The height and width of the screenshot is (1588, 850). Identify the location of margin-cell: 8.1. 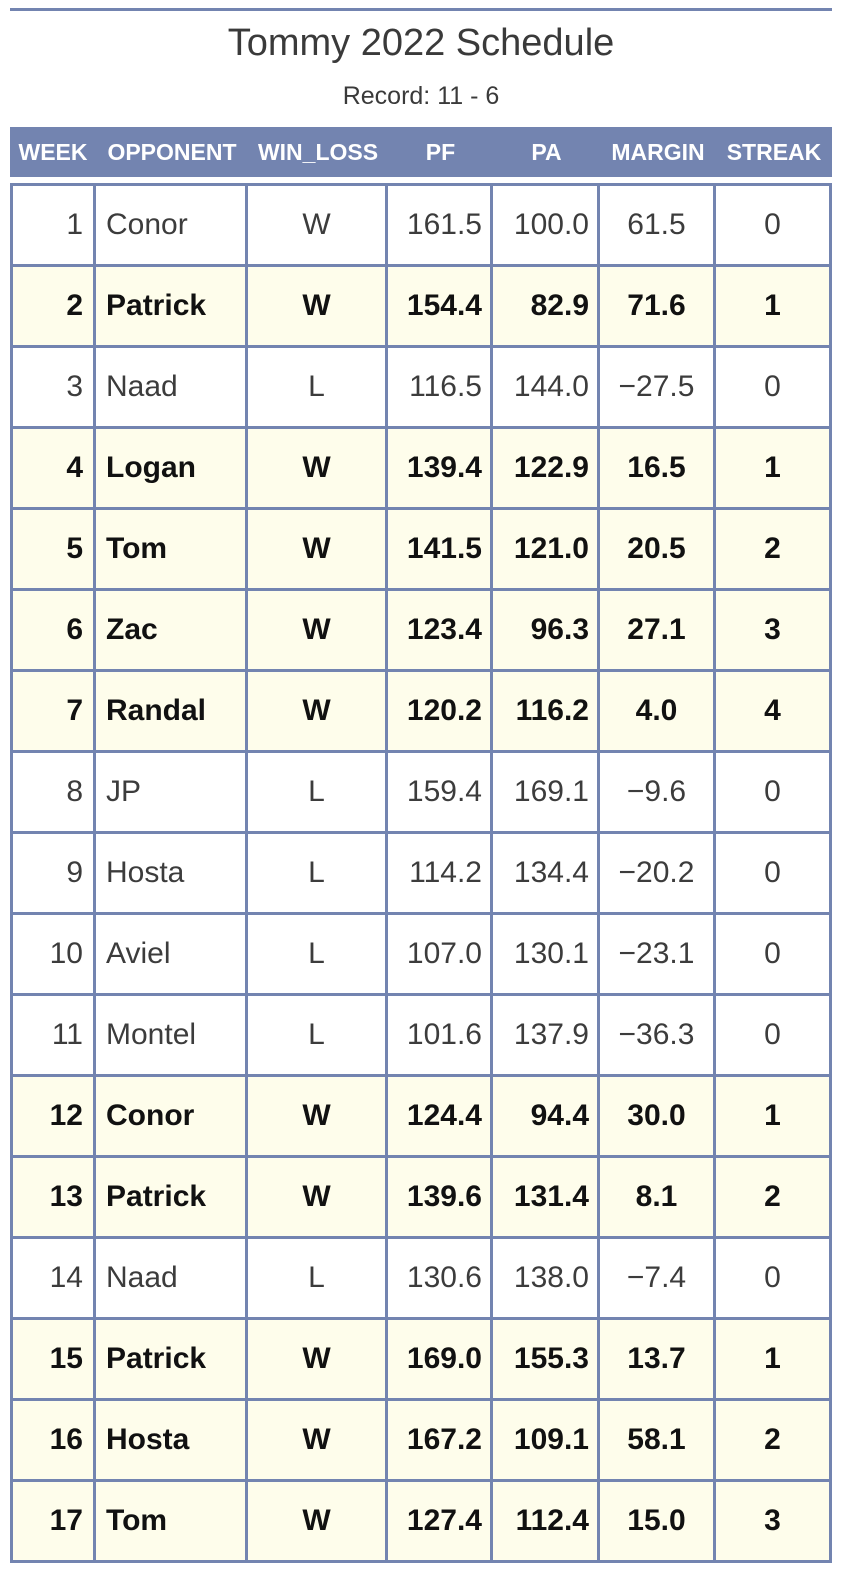
(658, 1198).